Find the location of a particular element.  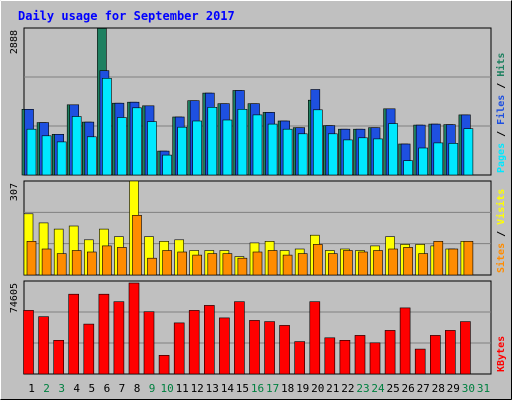

x-tick-label-day-4: 4 is located at coordinates (76, 388).